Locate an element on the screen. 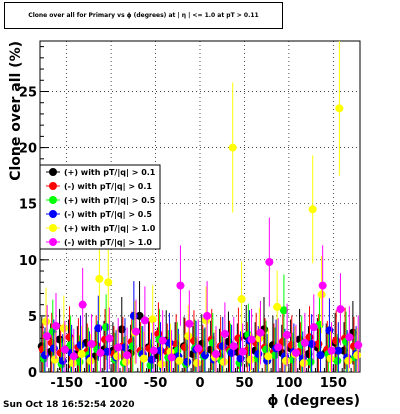  x-tick-label: -50 is located at coordinates (156, 383).